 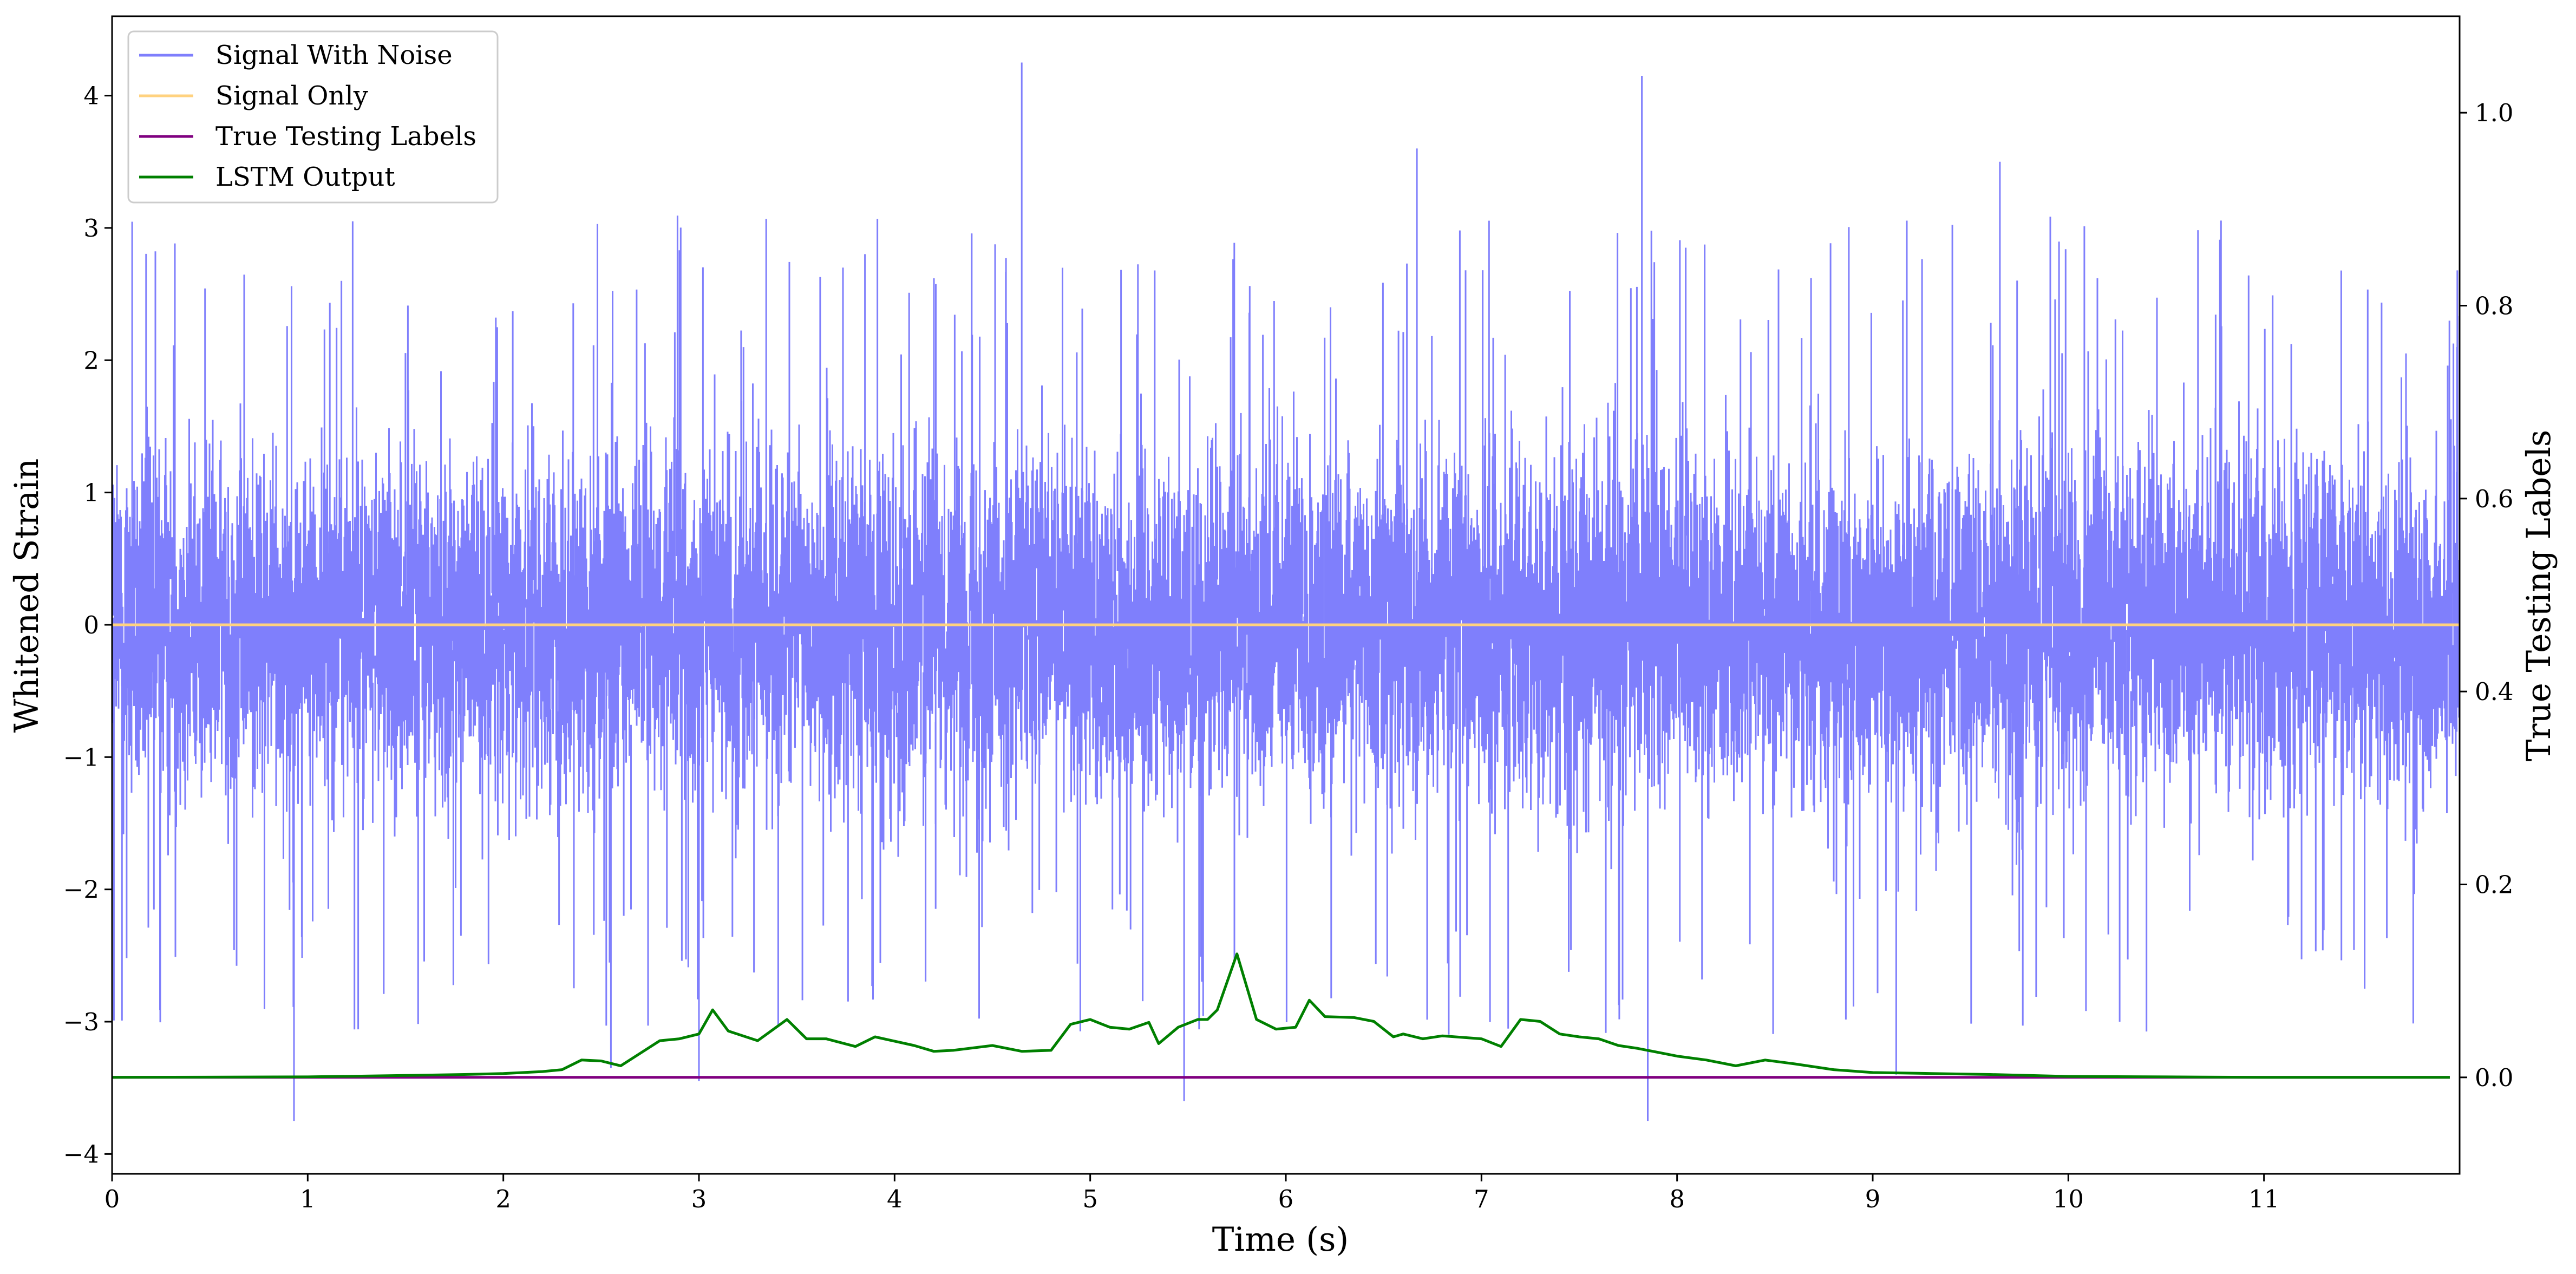 What do you see at coordinates (2539, 596) in the screenshot?
I see `y-axis-right-title: True Testing Labels` at bounding box center [2539, 596].